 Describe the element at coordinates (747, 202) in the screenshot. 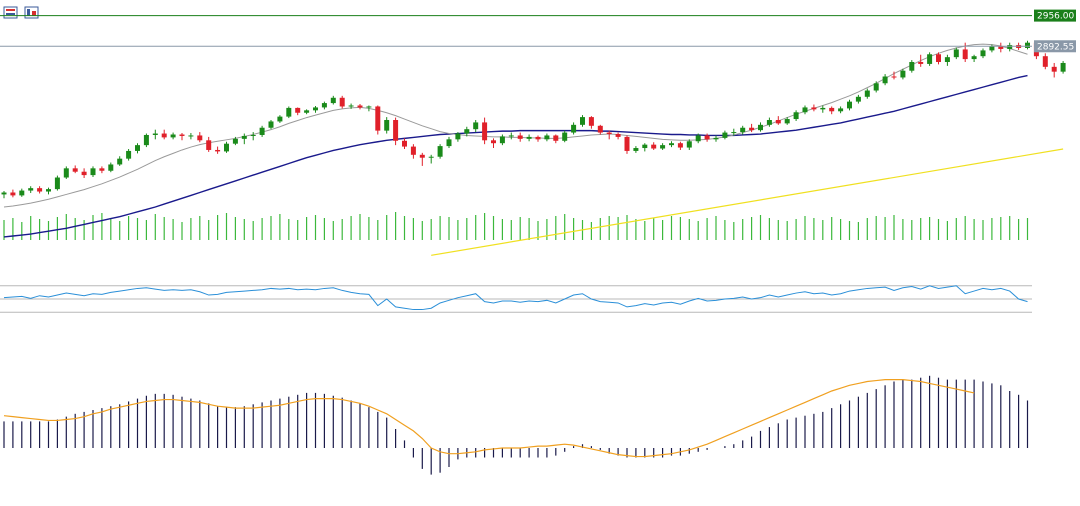

I see `ma-slow-line` at that location.